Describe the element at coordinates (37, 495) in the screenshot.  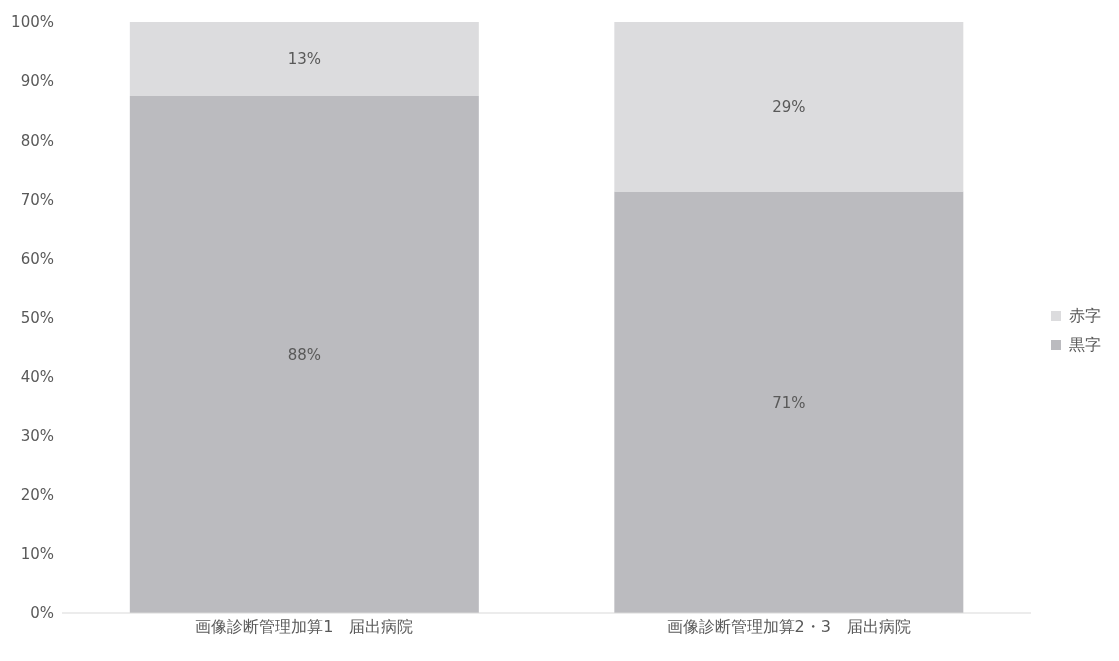
I see `y-tick-label: 20%` at that location.